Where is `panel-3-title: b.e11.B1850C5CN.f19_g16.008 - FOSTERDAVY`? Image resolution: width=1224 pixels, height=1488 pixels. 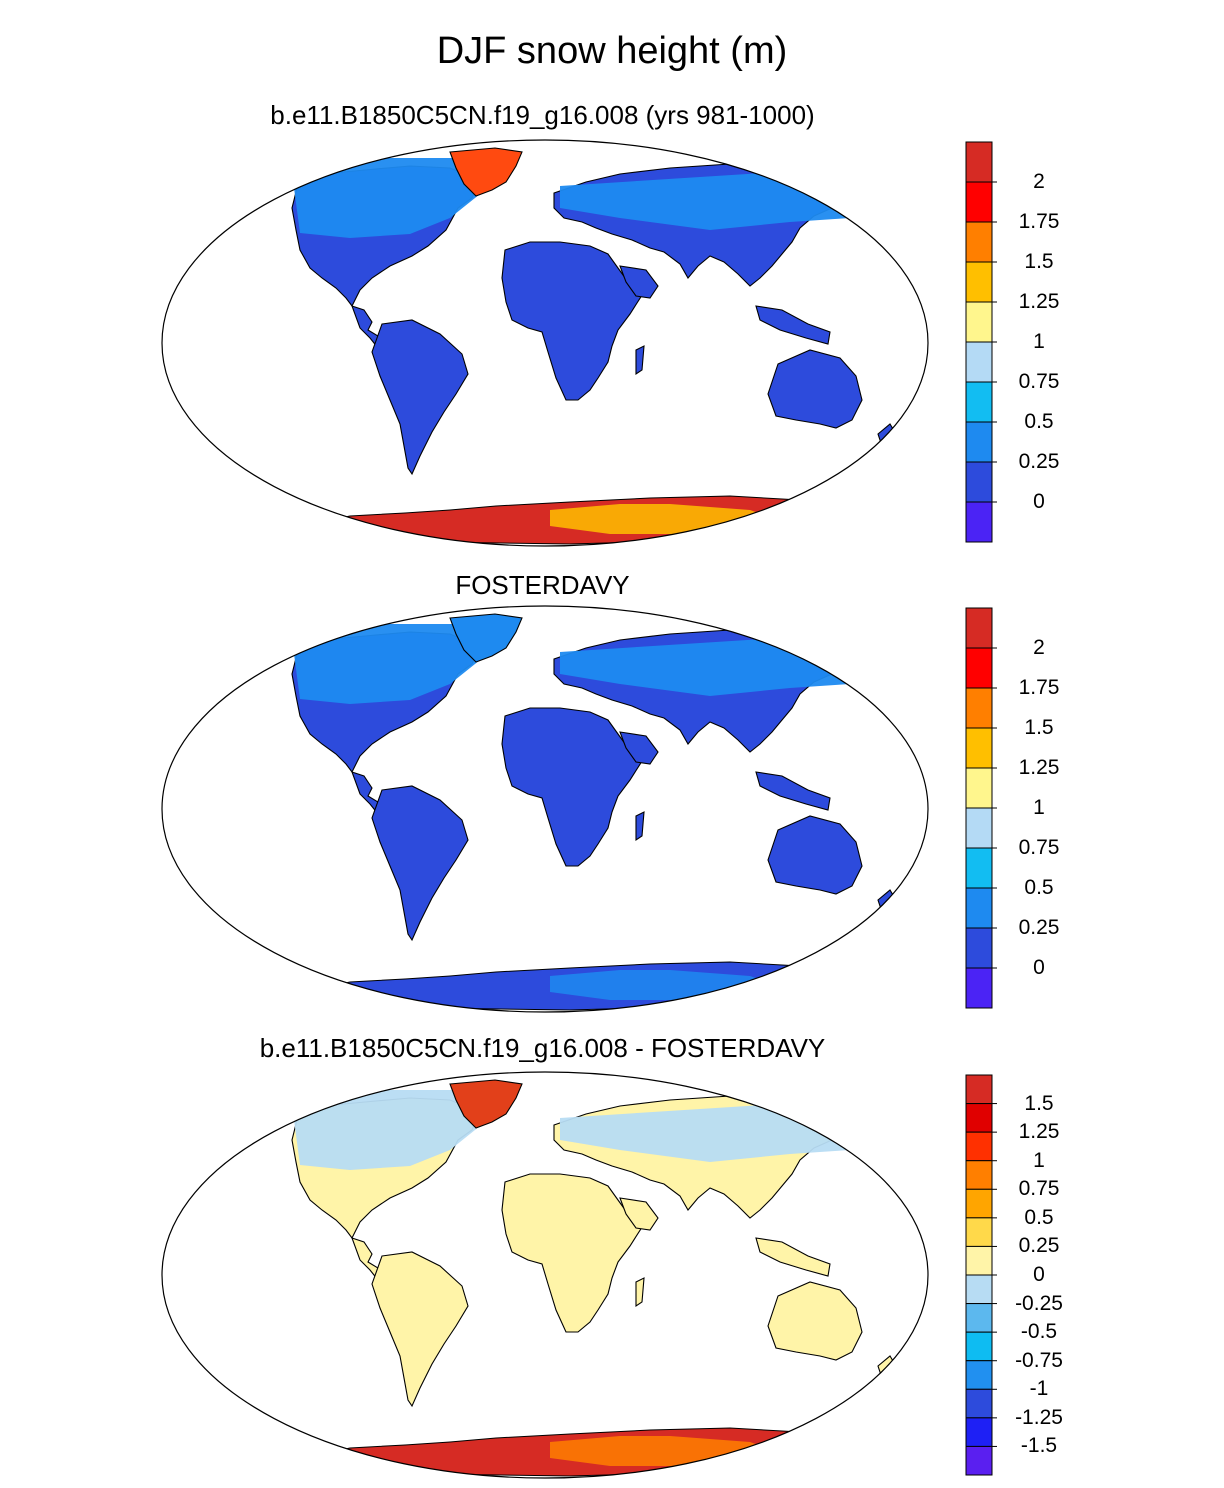
panel-3-title: b.e11.B1850C5CN.f19_g16.008 - FOSTERDAVY is located at coordinates (542, 1048).